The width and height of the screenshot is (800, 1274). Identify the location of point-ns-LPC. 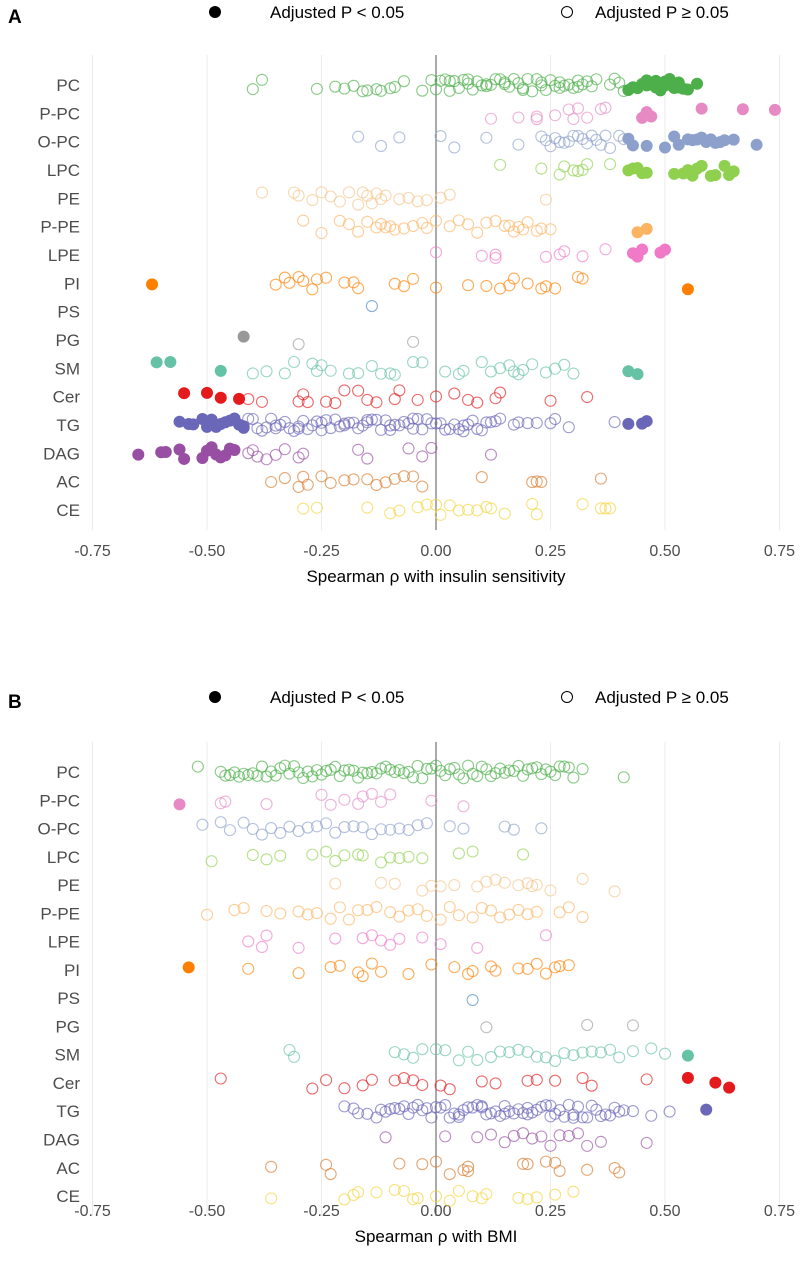
(573, 170).